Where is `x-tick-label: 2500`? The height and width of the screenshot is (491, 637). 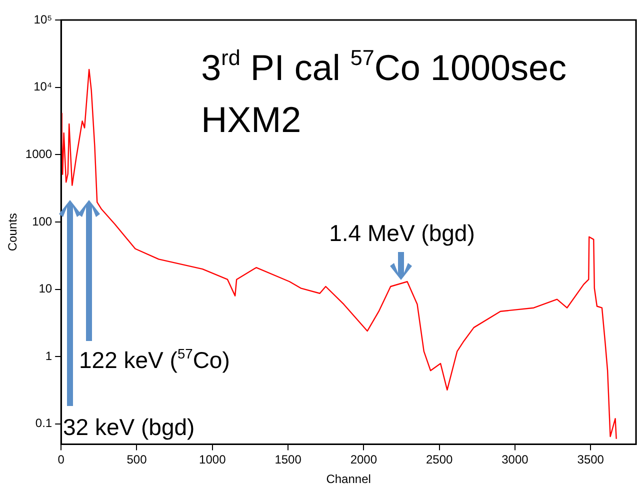
x-tick-label: 2500 is located at coordinates (439, 459).